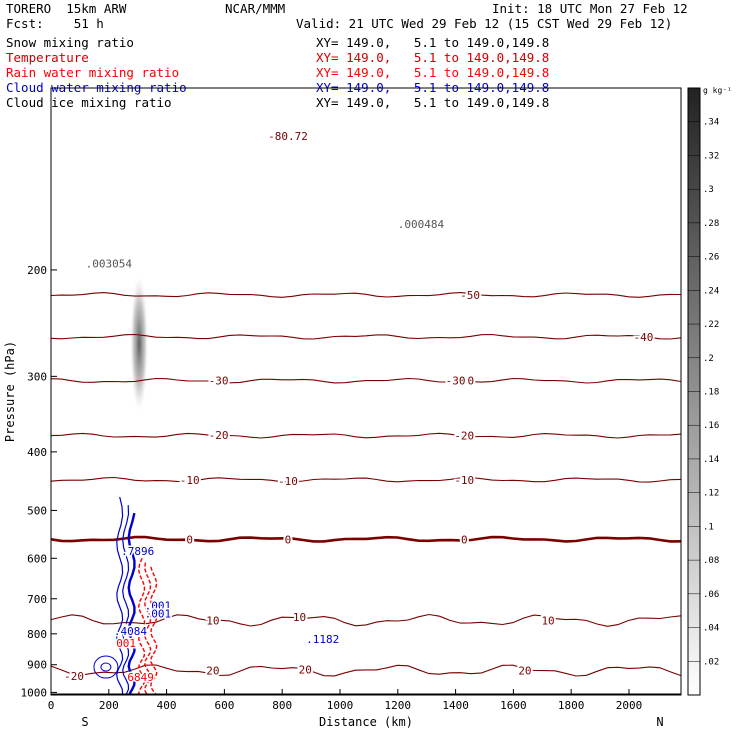  Describe the element at coordinates (37, 599) in the screenshot. I see `y-tick-label: 700` at that location.